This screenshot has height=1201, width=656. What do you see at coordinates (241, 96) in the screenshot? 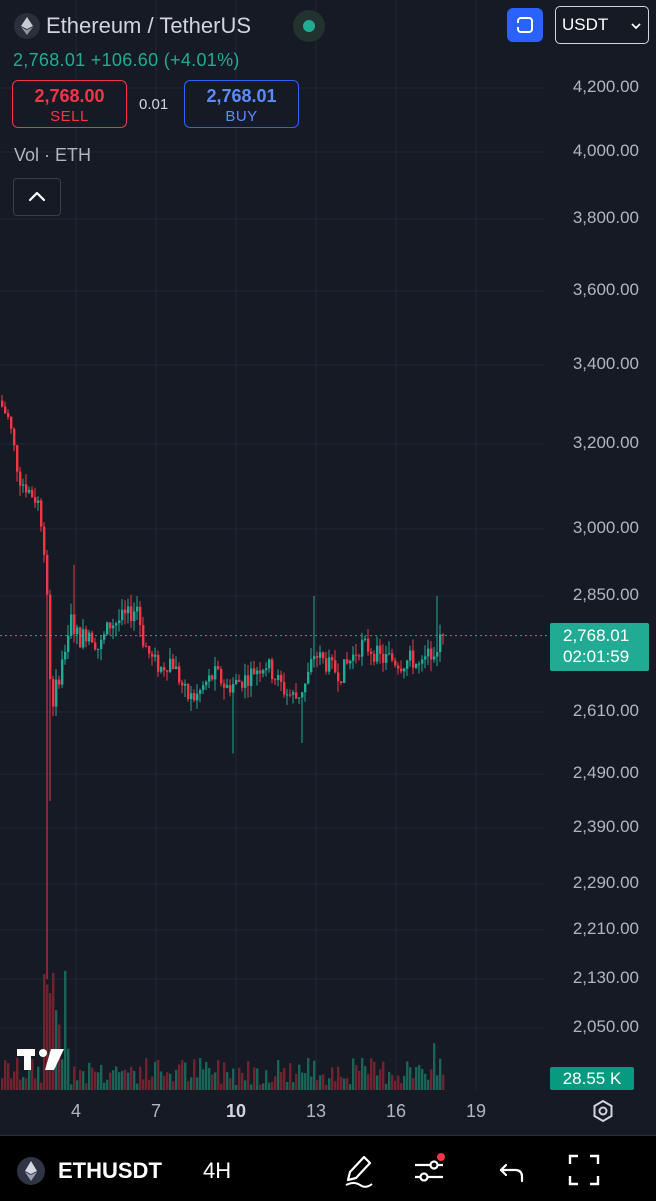
I see `buy-price: 2,768.01` at bounding box center [241, 96].